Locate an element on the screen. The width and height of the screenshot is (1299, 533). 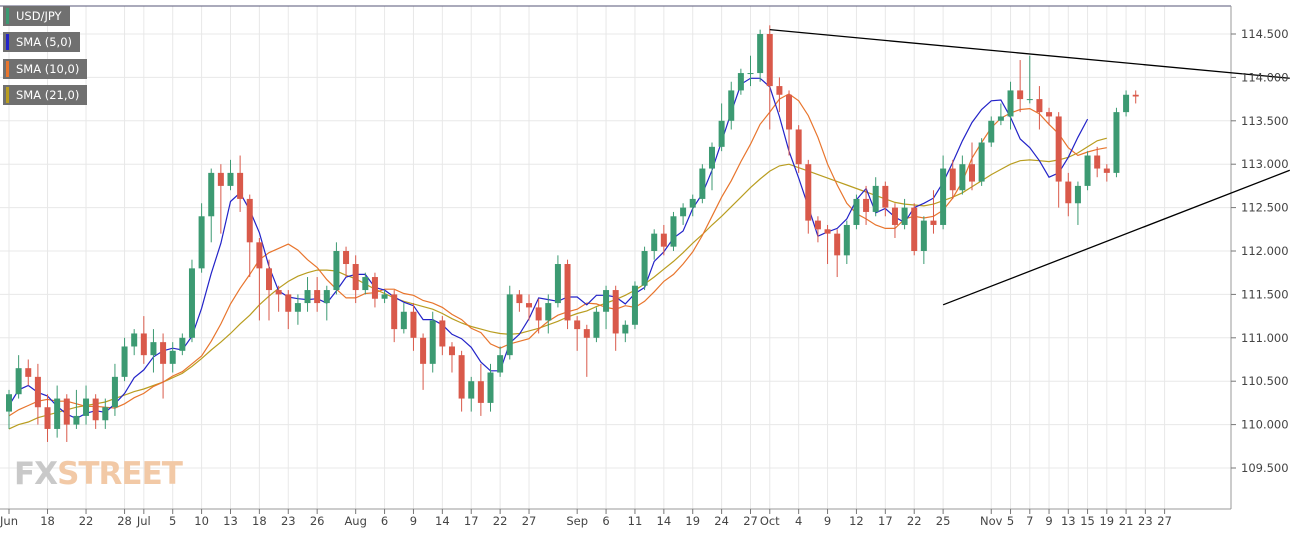
x-tick-label: 21 is located at coordinates (1126, 521).